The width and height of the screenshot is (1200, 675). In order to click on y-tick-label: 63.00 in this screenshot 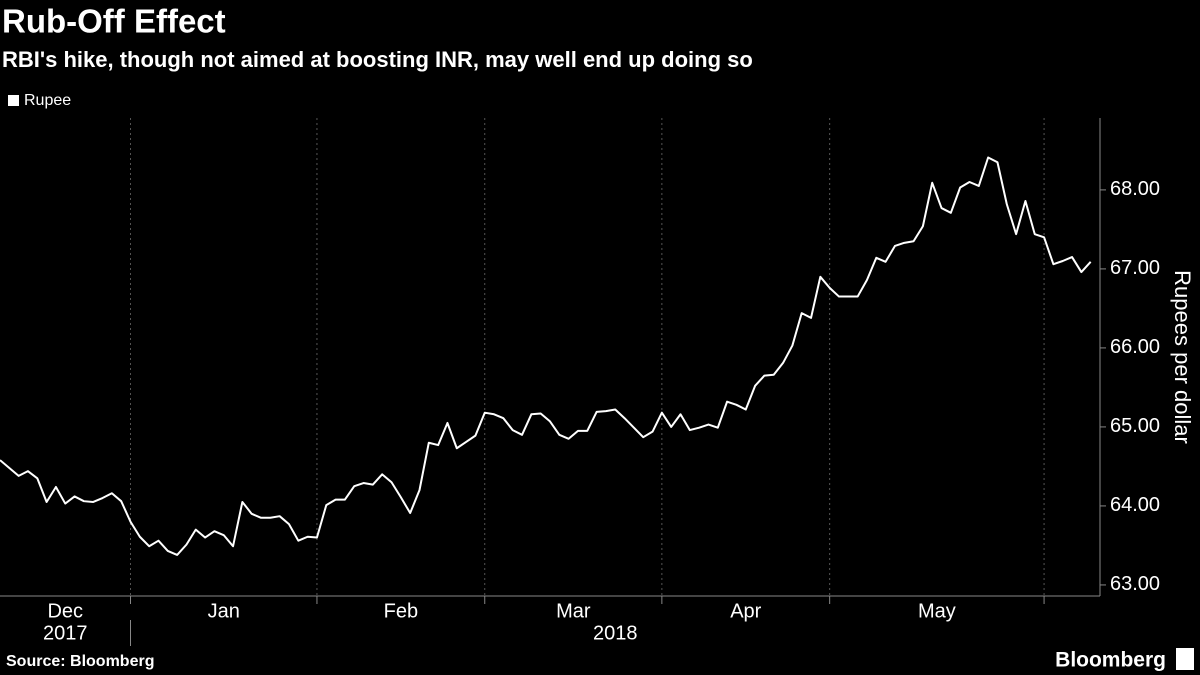, I will do `click(1135, 584)`.